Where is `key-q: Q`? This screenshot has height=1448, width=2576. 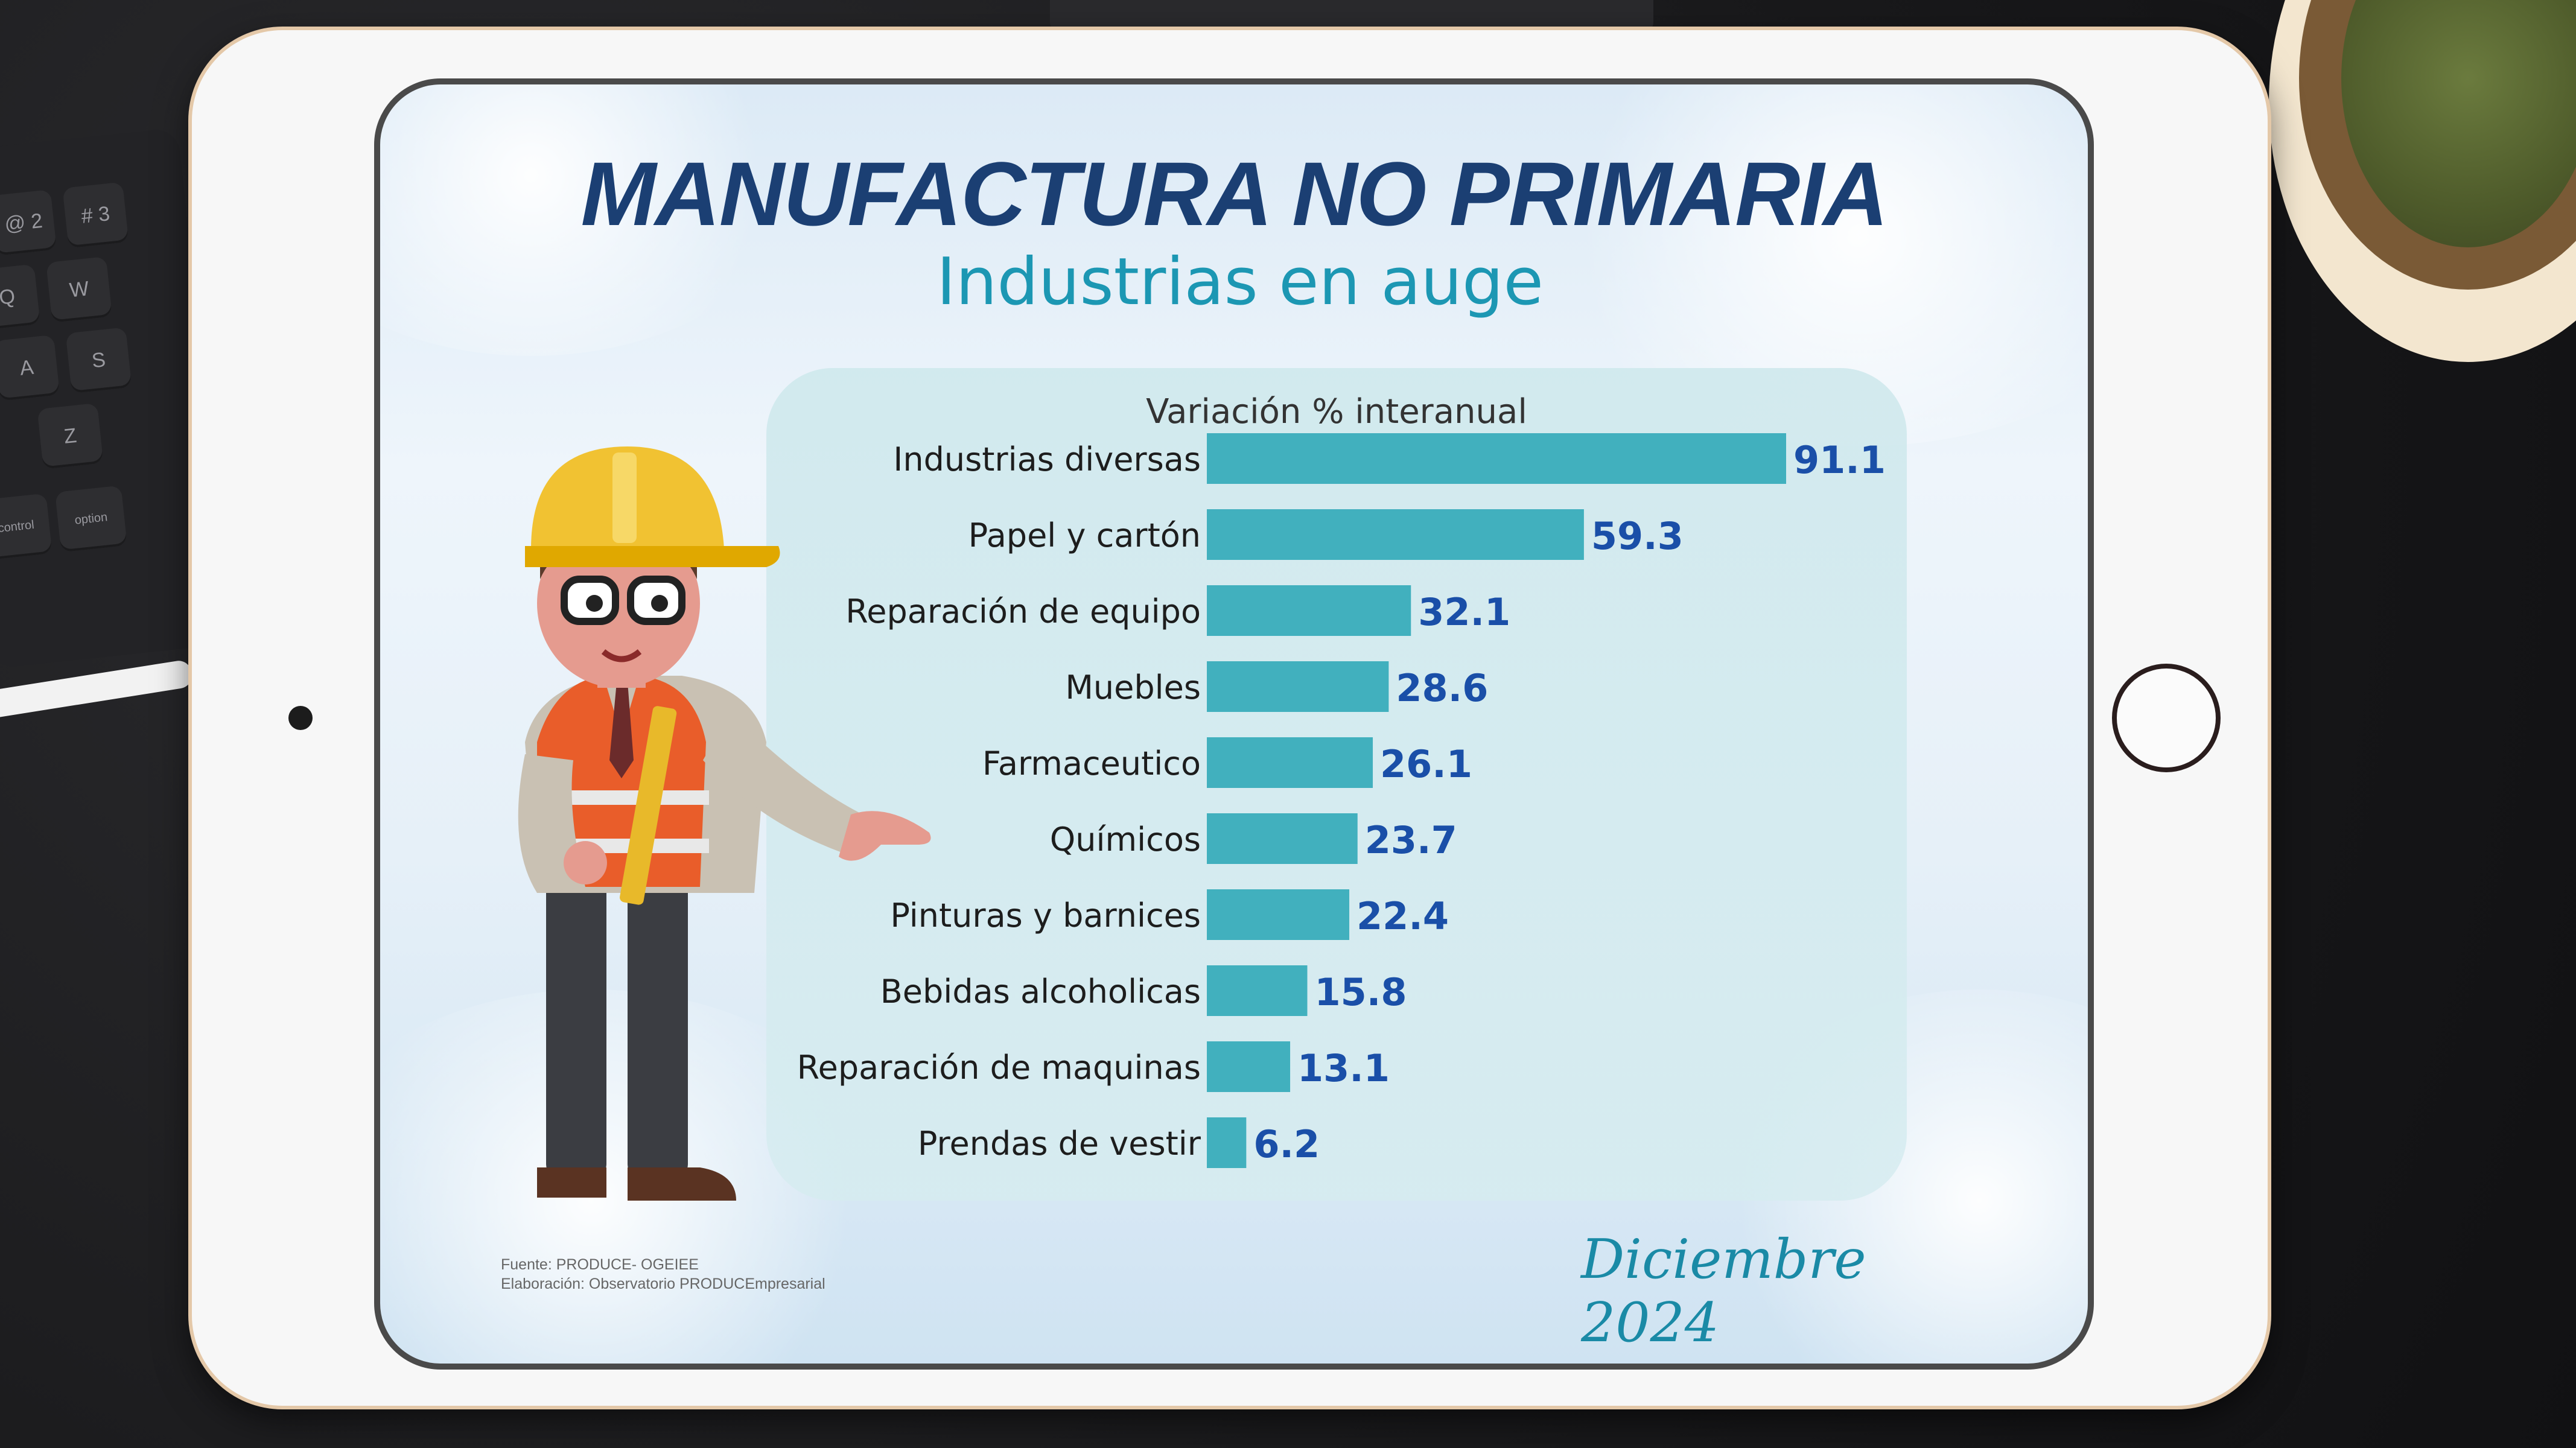 key-q: Q is located at coordinates (20, 298).